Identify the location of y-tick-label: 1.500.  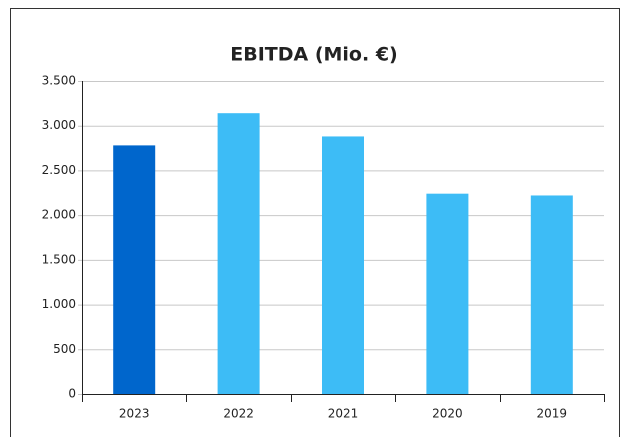
(59, 259).